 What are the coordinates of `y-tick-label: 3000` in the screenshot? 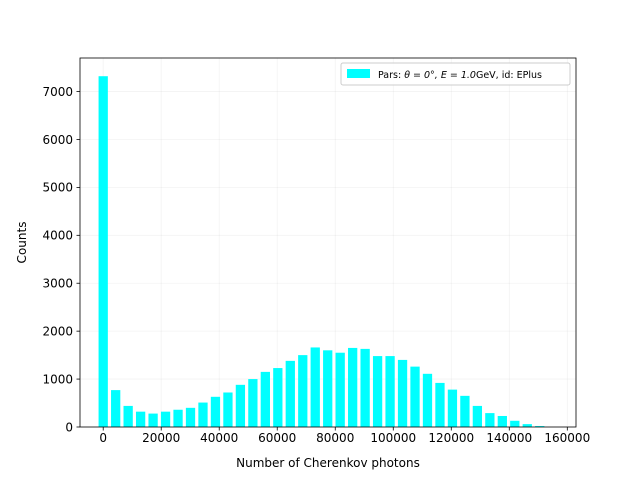 It's located at (57, 284).